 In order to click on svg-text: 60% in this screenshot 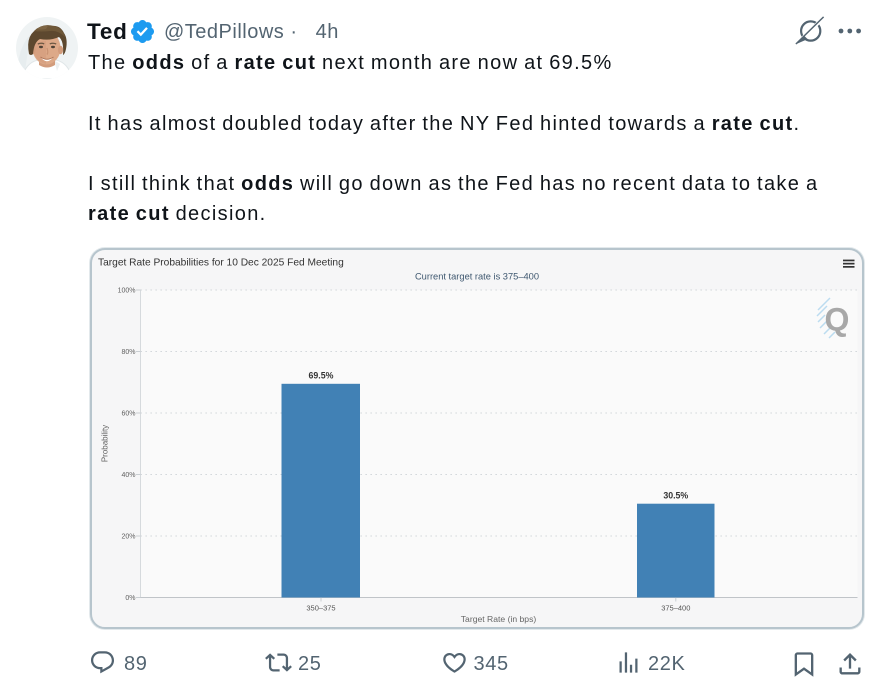, I will do `click(128, 413)`.